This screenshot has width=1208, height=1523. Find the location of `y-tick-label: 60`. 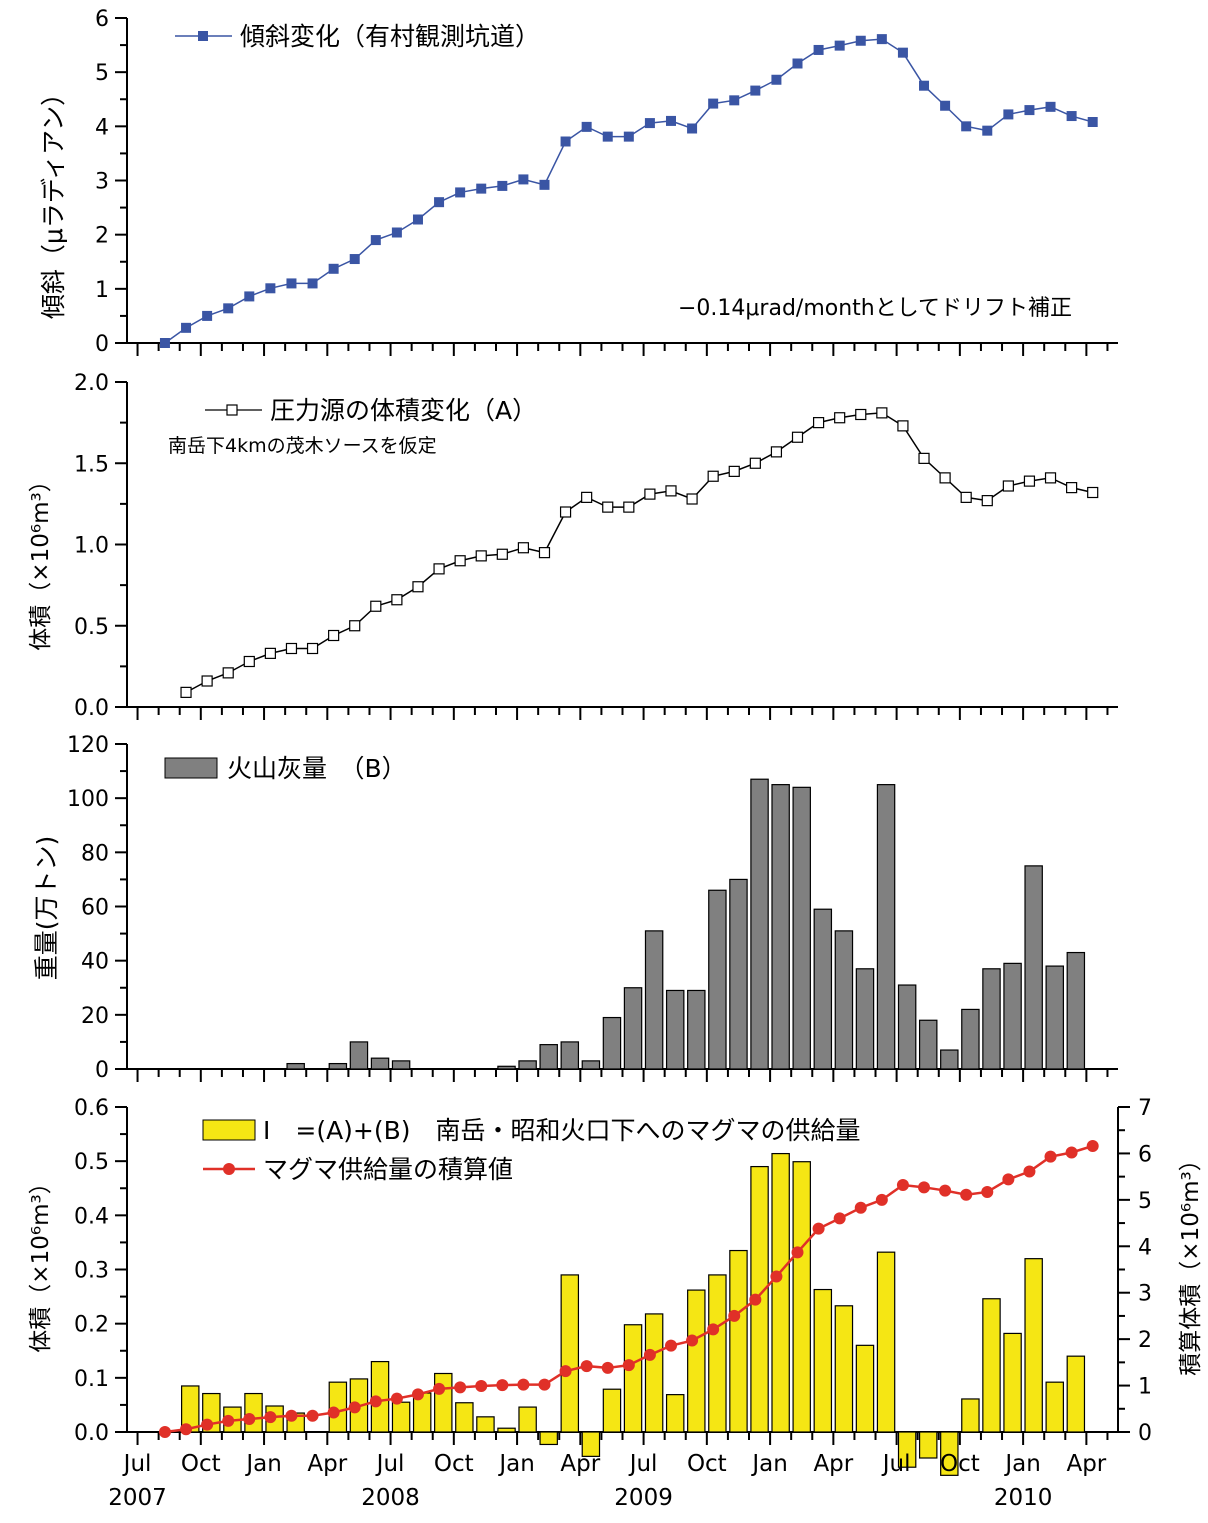

y-tick-label: 60 is located at coordinates (95, 908).